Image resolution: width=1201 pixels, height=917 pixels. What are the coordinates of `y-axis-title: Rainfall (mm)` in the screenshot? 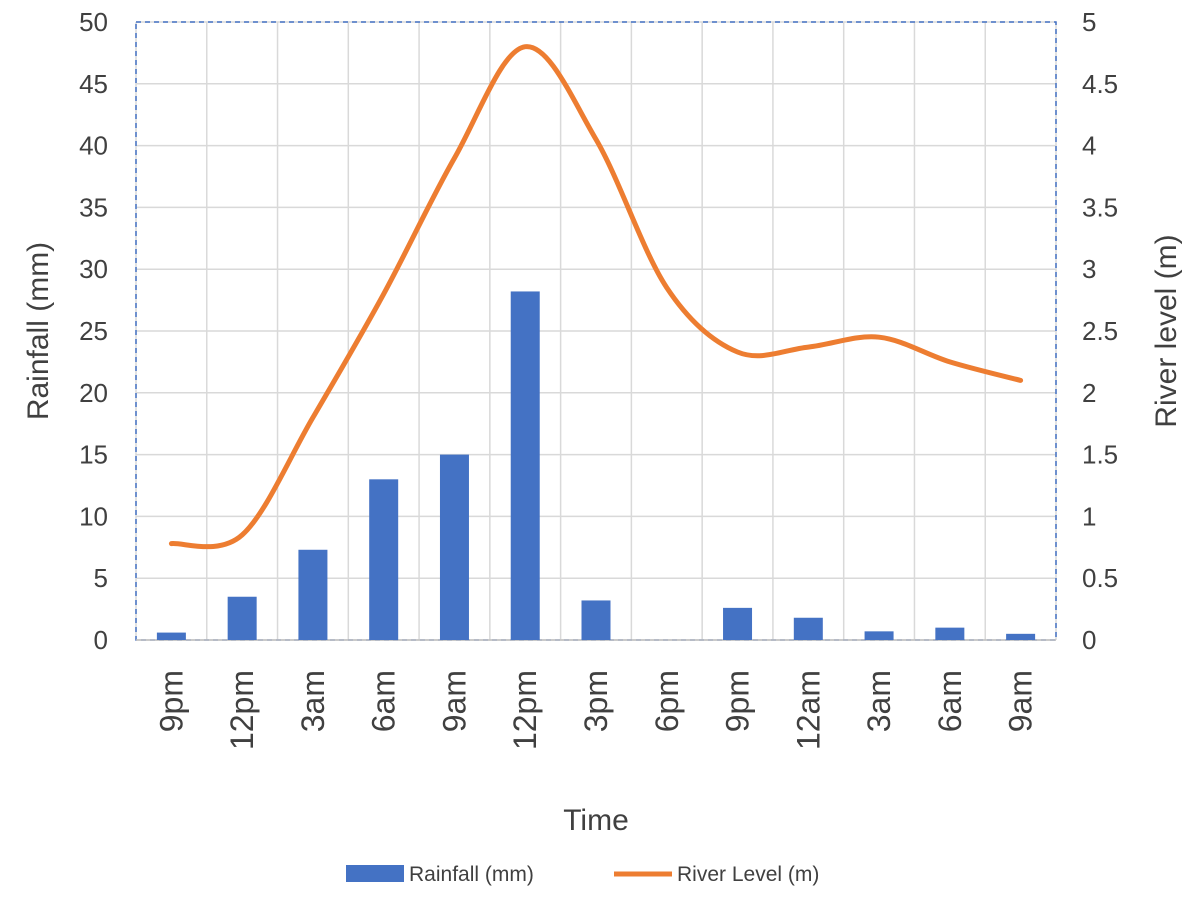 It's located at (38, 331).